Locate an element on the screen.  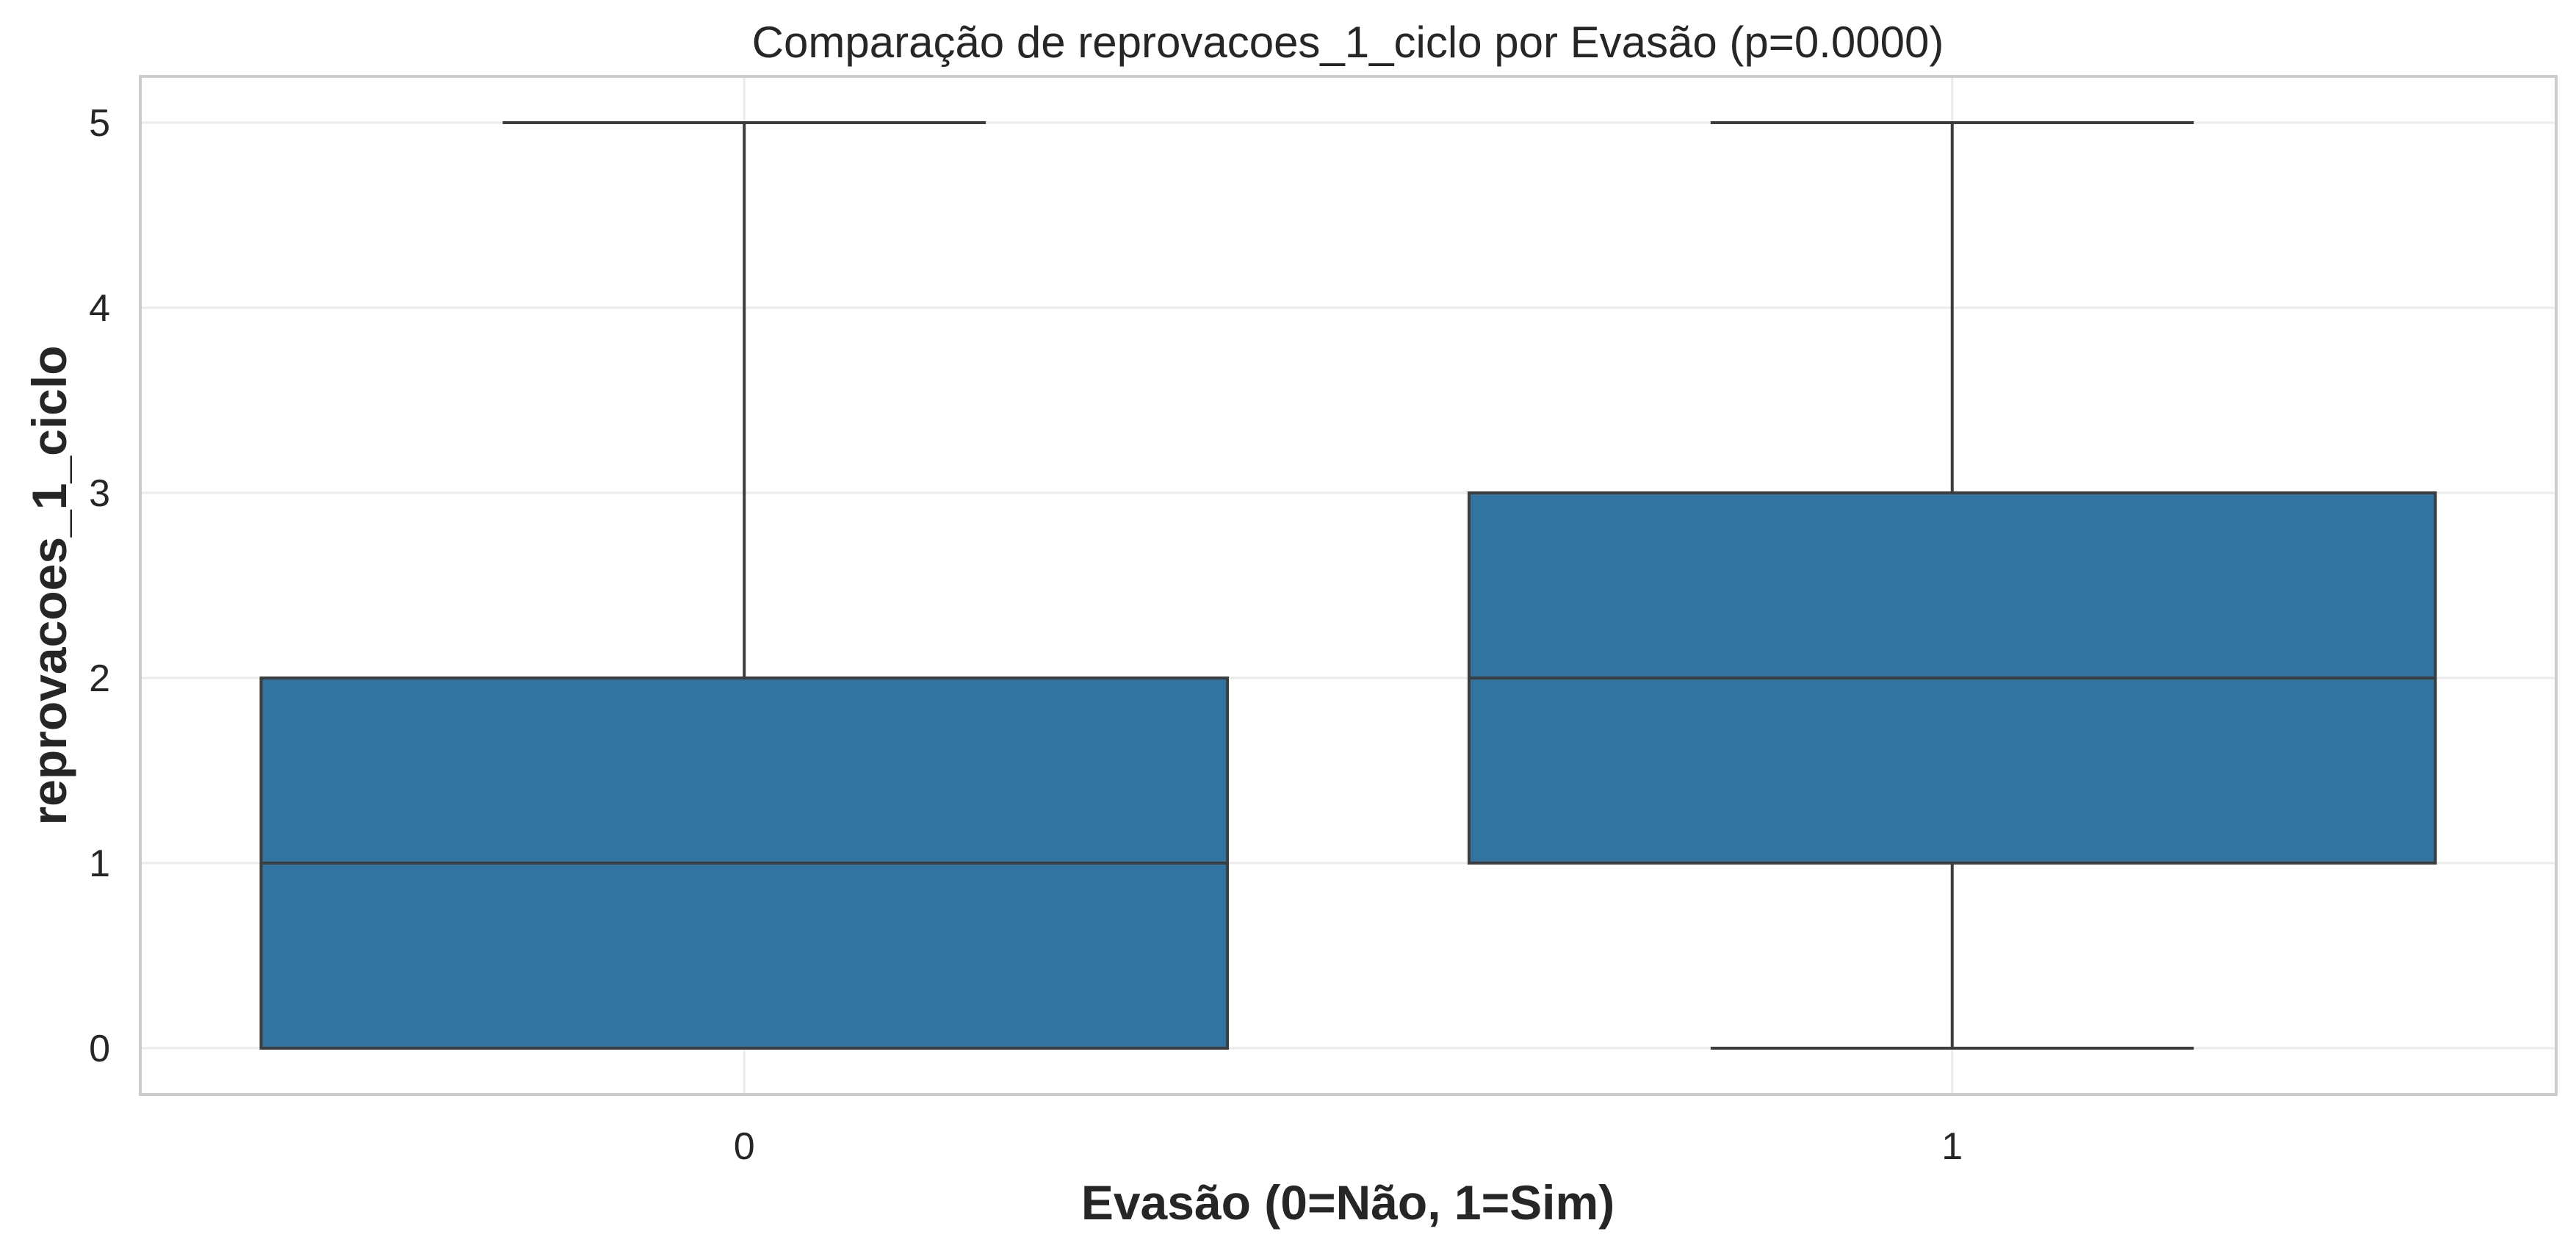
x-tick-label: 0 is located at coordinates (744, 1146).